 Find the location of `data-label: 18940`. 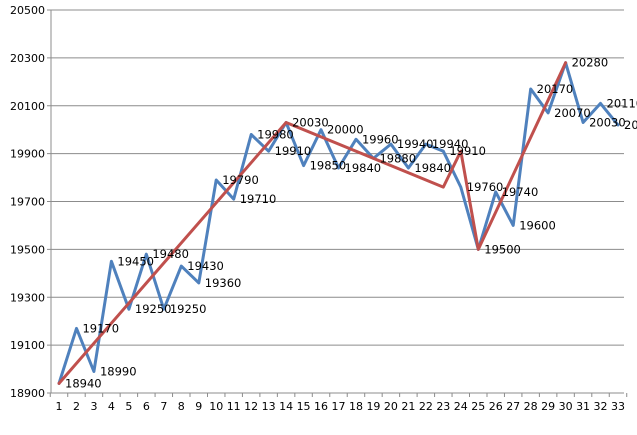

data-label: 18940 is located at coordinates (83, 383).